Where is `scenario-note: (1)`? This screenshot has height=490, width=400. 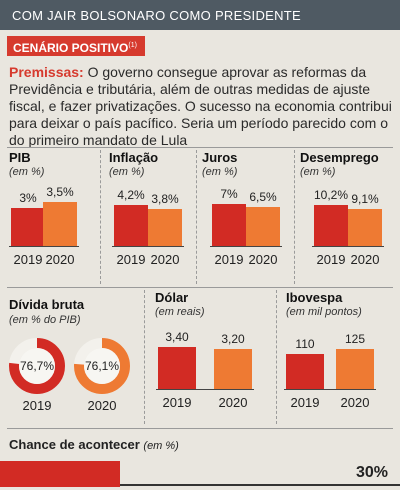
scenario-note: (1) is located at coordinates (132, 45).